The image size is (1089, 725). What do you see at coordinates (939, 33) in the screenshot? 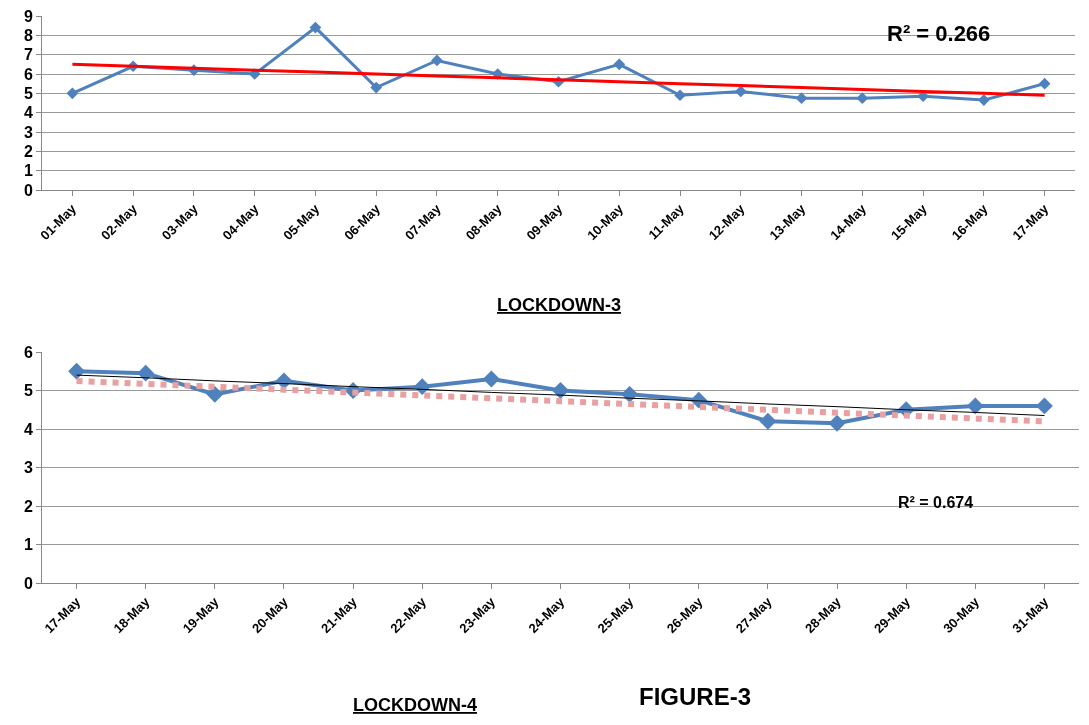
I see `annotation: R² = 0.266` at bounding box center [939, 33].